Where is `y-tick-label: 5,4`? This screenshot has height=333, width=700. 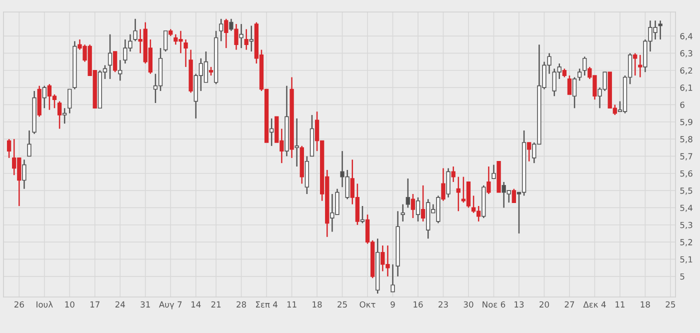 y-tick-label: 5,4 is located at coordinates (686, 208).